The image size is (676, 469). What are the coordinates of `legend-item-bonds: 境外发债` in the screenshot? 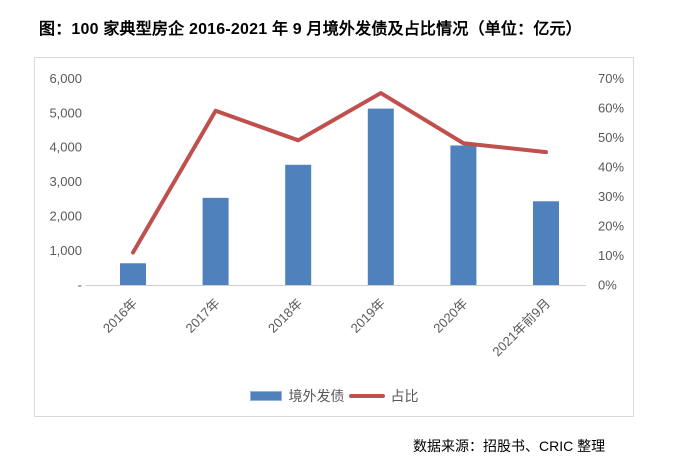 It's located at (297, 396).